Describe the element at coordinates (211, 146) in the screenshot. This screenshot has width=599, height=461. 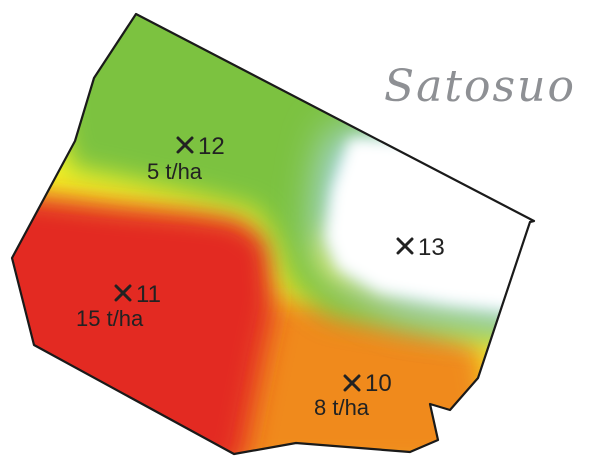
I see `sample-point-label: 12` at that location.